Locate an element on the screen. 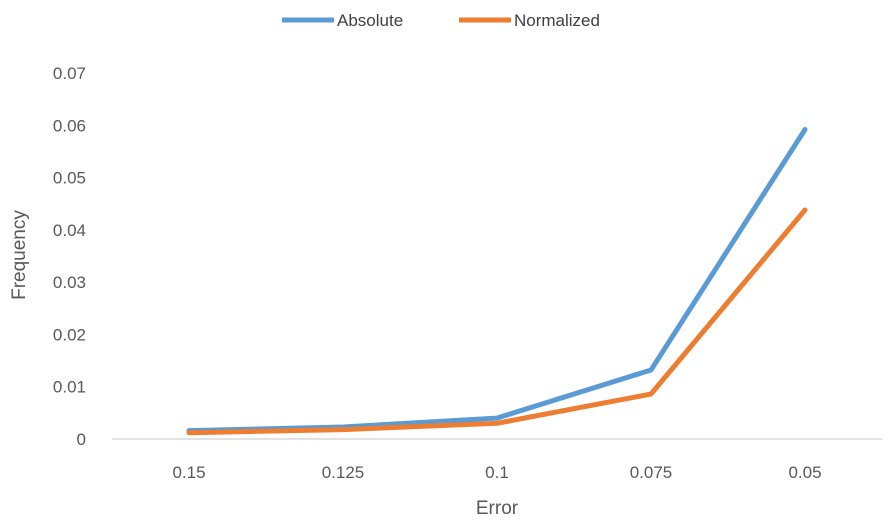  x-axis-title: Error is located at coordinates (497, 508).